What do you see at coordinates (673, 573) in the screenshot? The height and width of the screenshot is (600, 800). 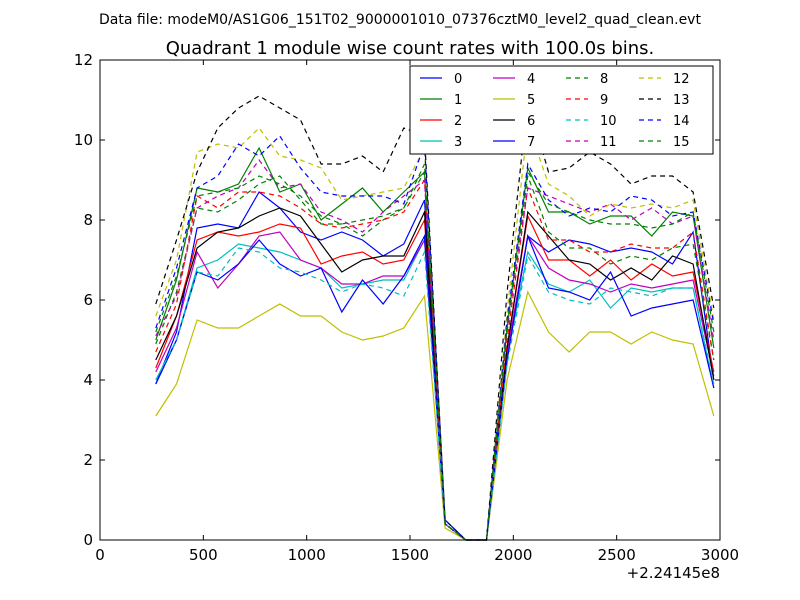 I see `x-offset-label: +2.24145e8` at bounding box center [673, 573].